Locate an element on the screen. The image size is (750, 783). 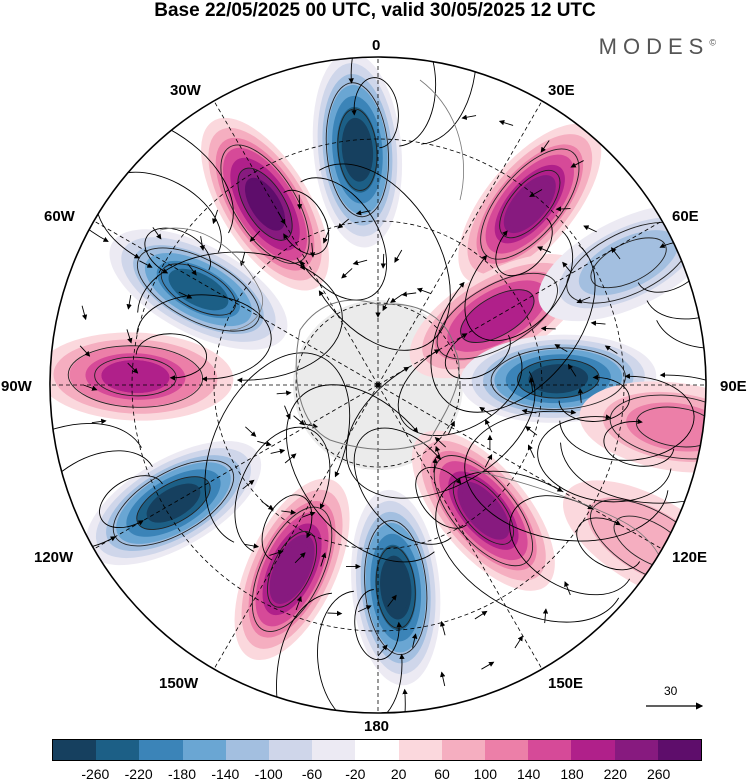
lon-label-60w: 60W is located at coordinates (59, 216).